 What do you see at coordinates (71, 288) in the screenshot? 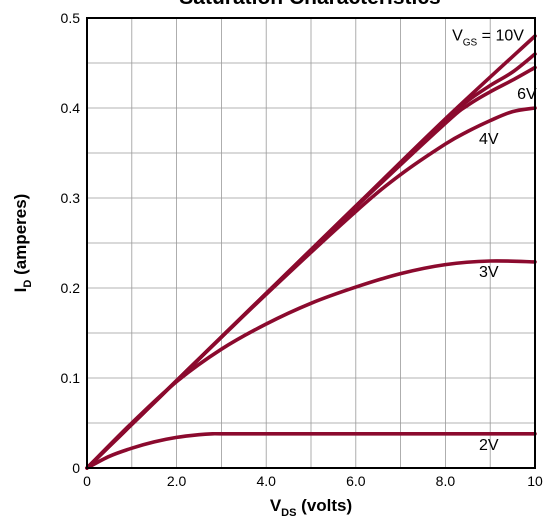
I see `y-tick-label: 0.2` at bounding box center [71, 288].